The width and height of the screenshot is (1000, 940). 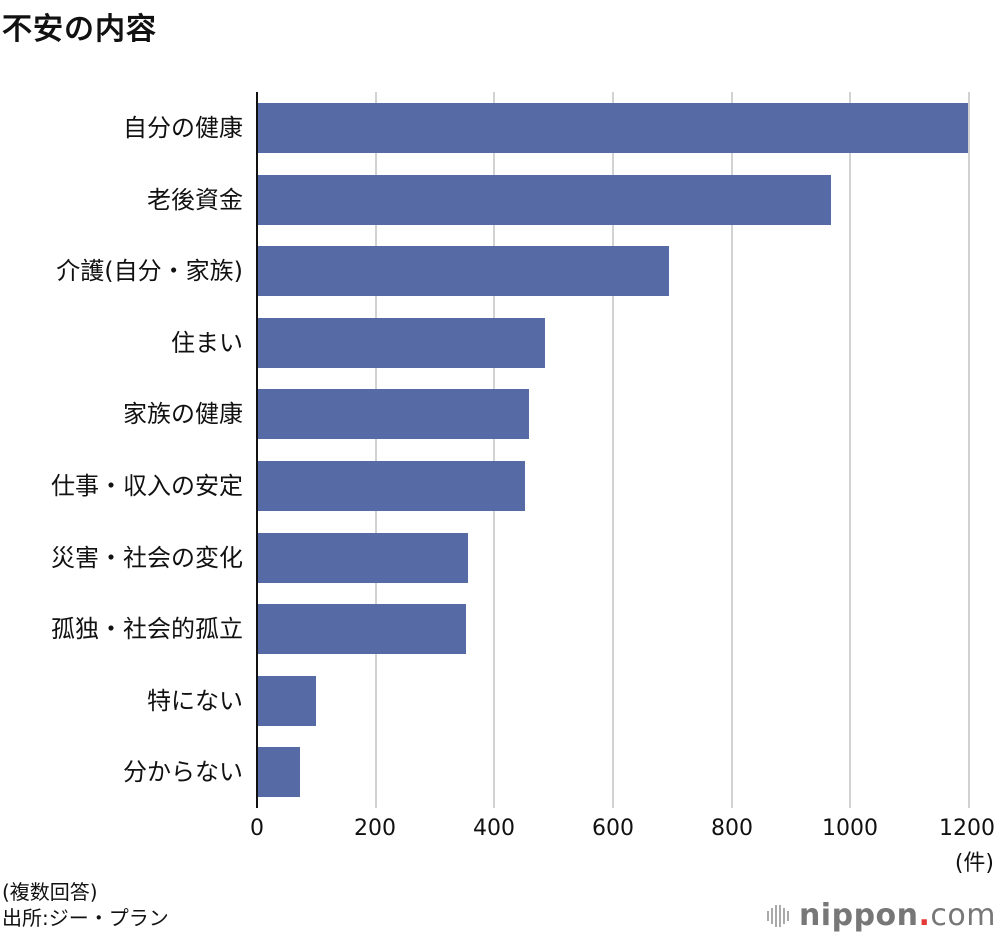 What do you see at coordinates (777, 915) in the screenshot?
I see `logo-wave-icon` at bounding box center [777, 915].